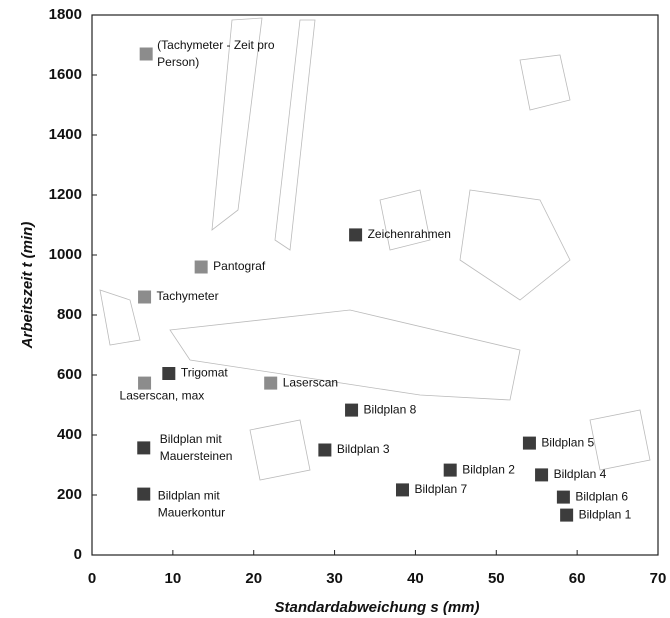  What do you see at coordinates (65, 194) in the screenshot?
I see `y-tick-label: 1200` at bounding box center [65, 194].